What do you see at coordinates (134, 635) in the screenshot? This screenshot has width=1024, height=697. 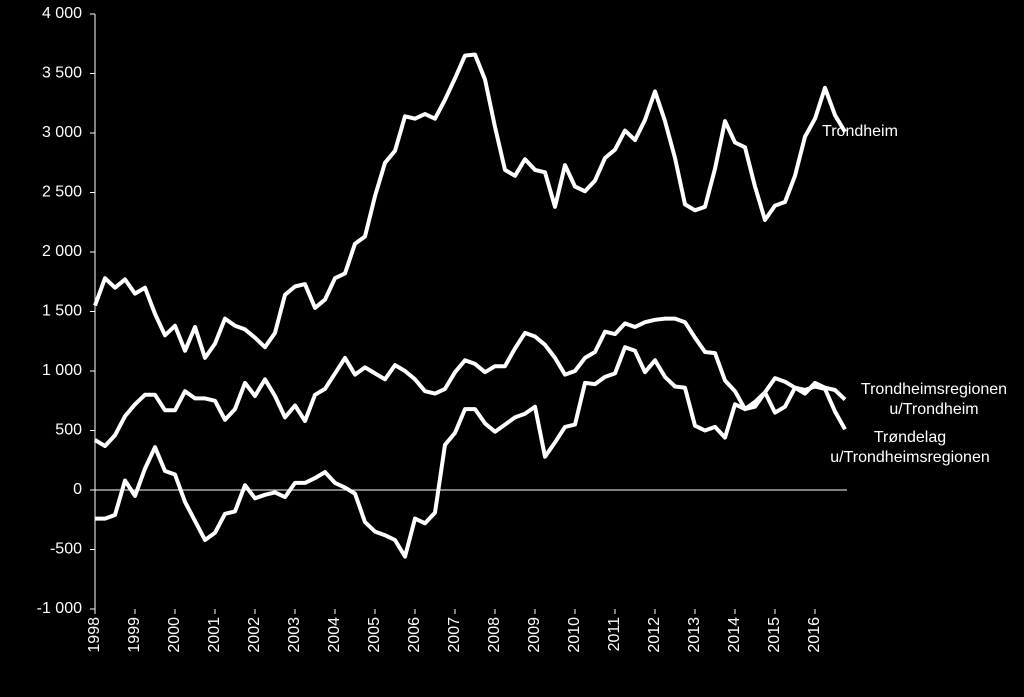 I see `x-tick-label: 1999` at bounding box center [134, 635].